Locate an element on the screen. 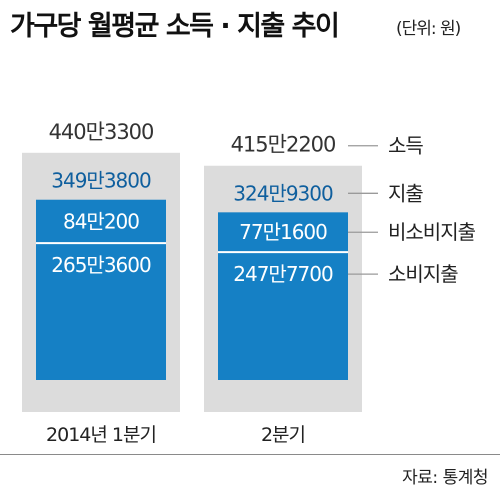 The height and width of the screenshot is (498, 500). source-label: 자료: 통계청 is located at coordinates (445, 478).